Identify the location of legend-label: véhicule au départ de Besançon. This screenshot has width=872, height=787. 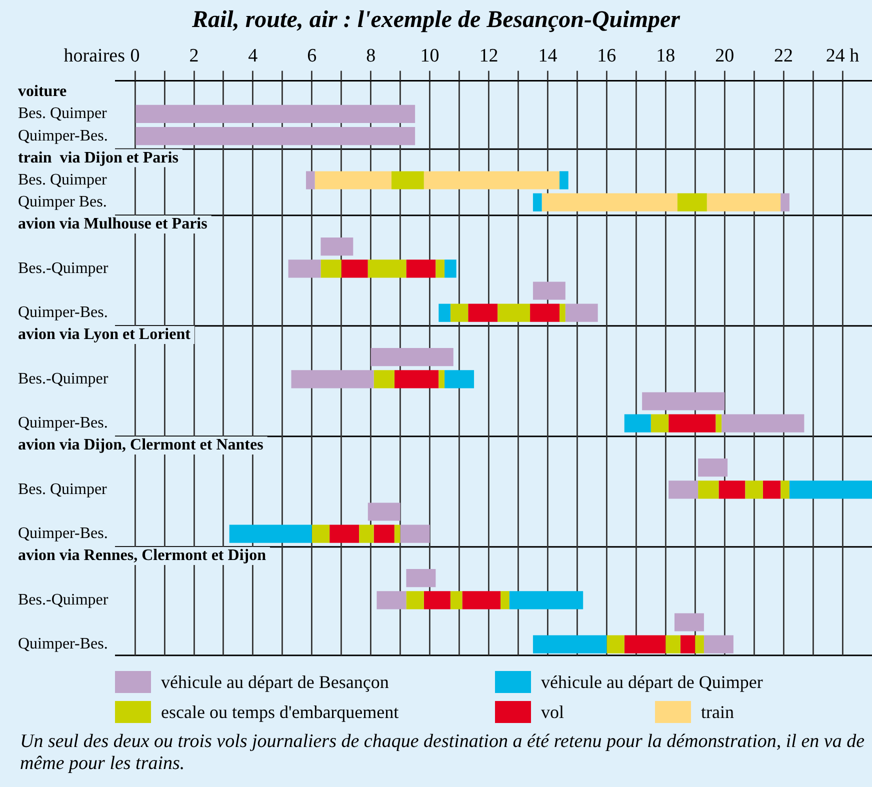
(275, 682).